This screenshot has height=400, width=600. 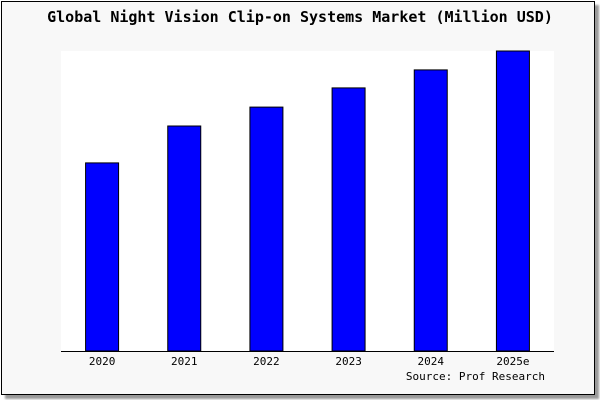 What do you see at coordinates (512, 201) in the screenshot?
I see `bar-2025e` at bounding box center [512, 201].